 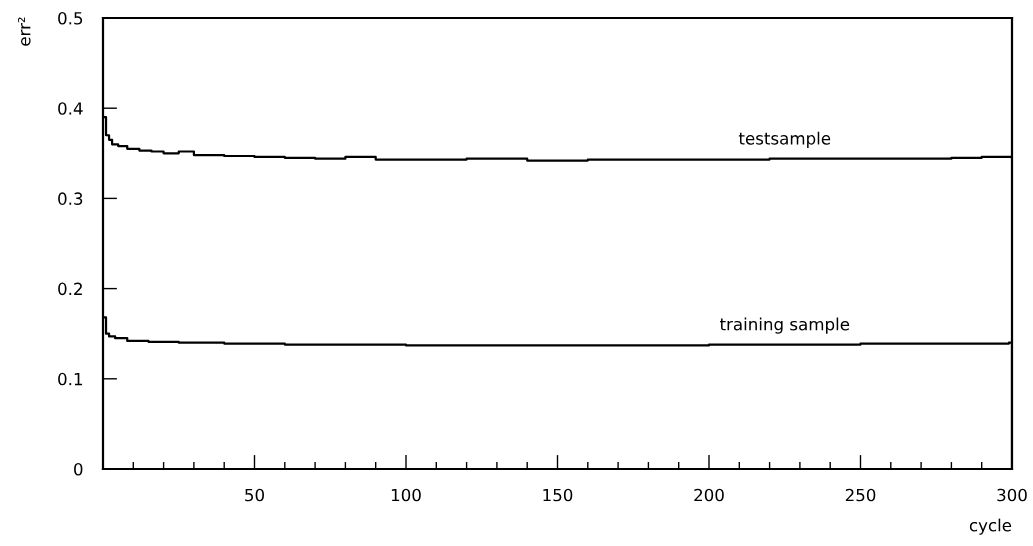 I want to click on x-tick-label: 300, so click(x=1012, y=495).